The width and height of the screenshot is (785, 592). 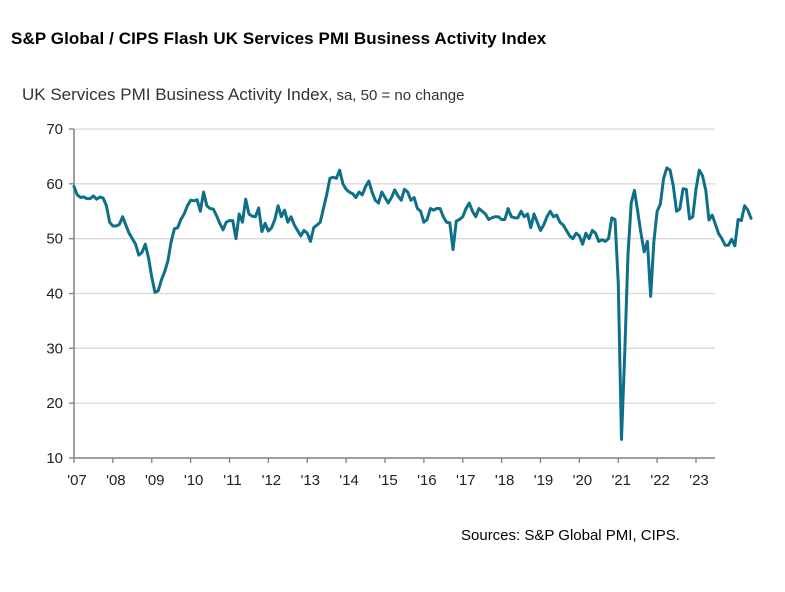 I want to click on x-tick-label: '20, so click(x=583, y=480).